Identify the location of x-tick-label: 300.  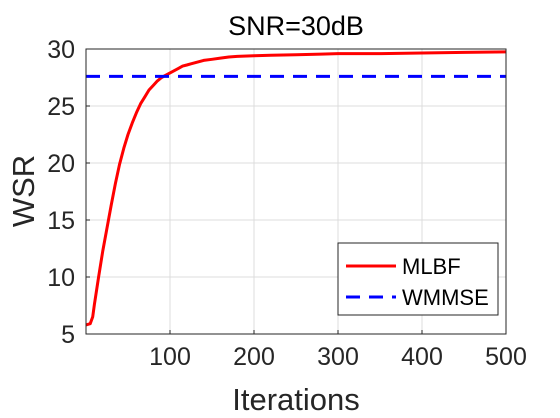
(338, 357).